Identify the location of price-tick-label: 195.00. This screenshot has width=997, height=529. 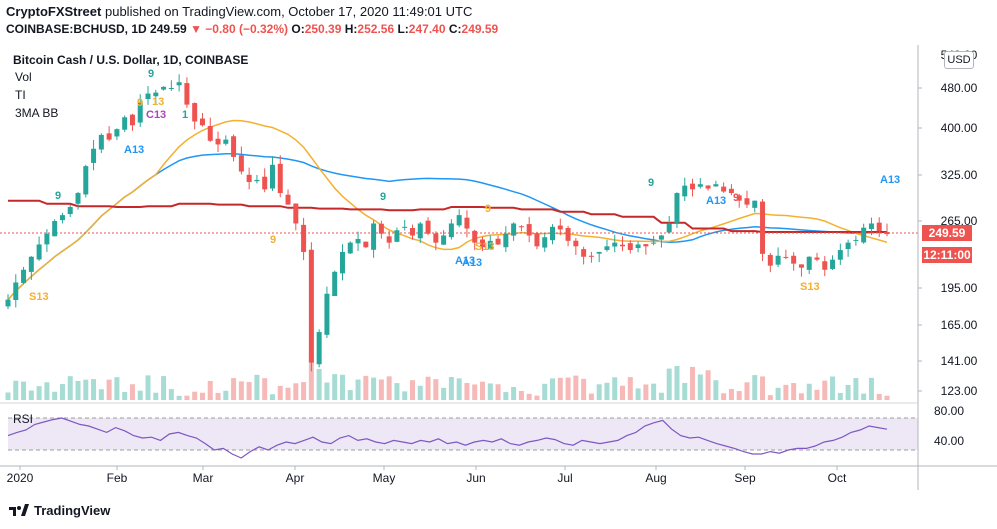
(959, 288).